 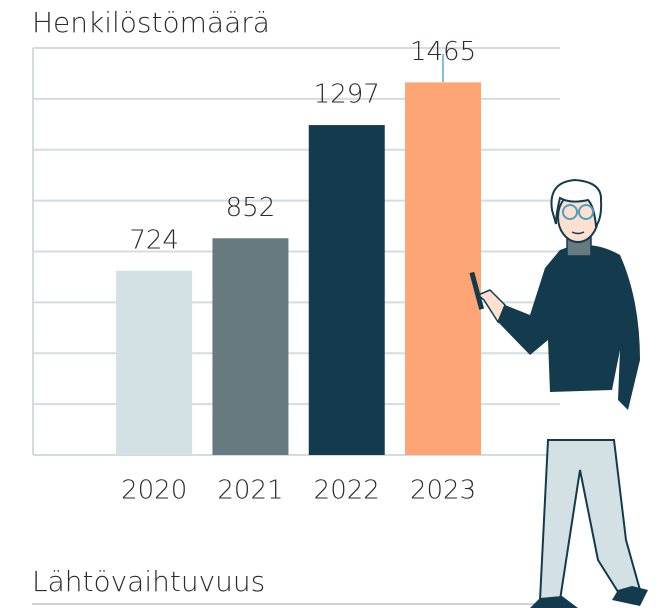 I want to click on section-heading: Lähtövaihtuvuus, so click(x=148, y=581).